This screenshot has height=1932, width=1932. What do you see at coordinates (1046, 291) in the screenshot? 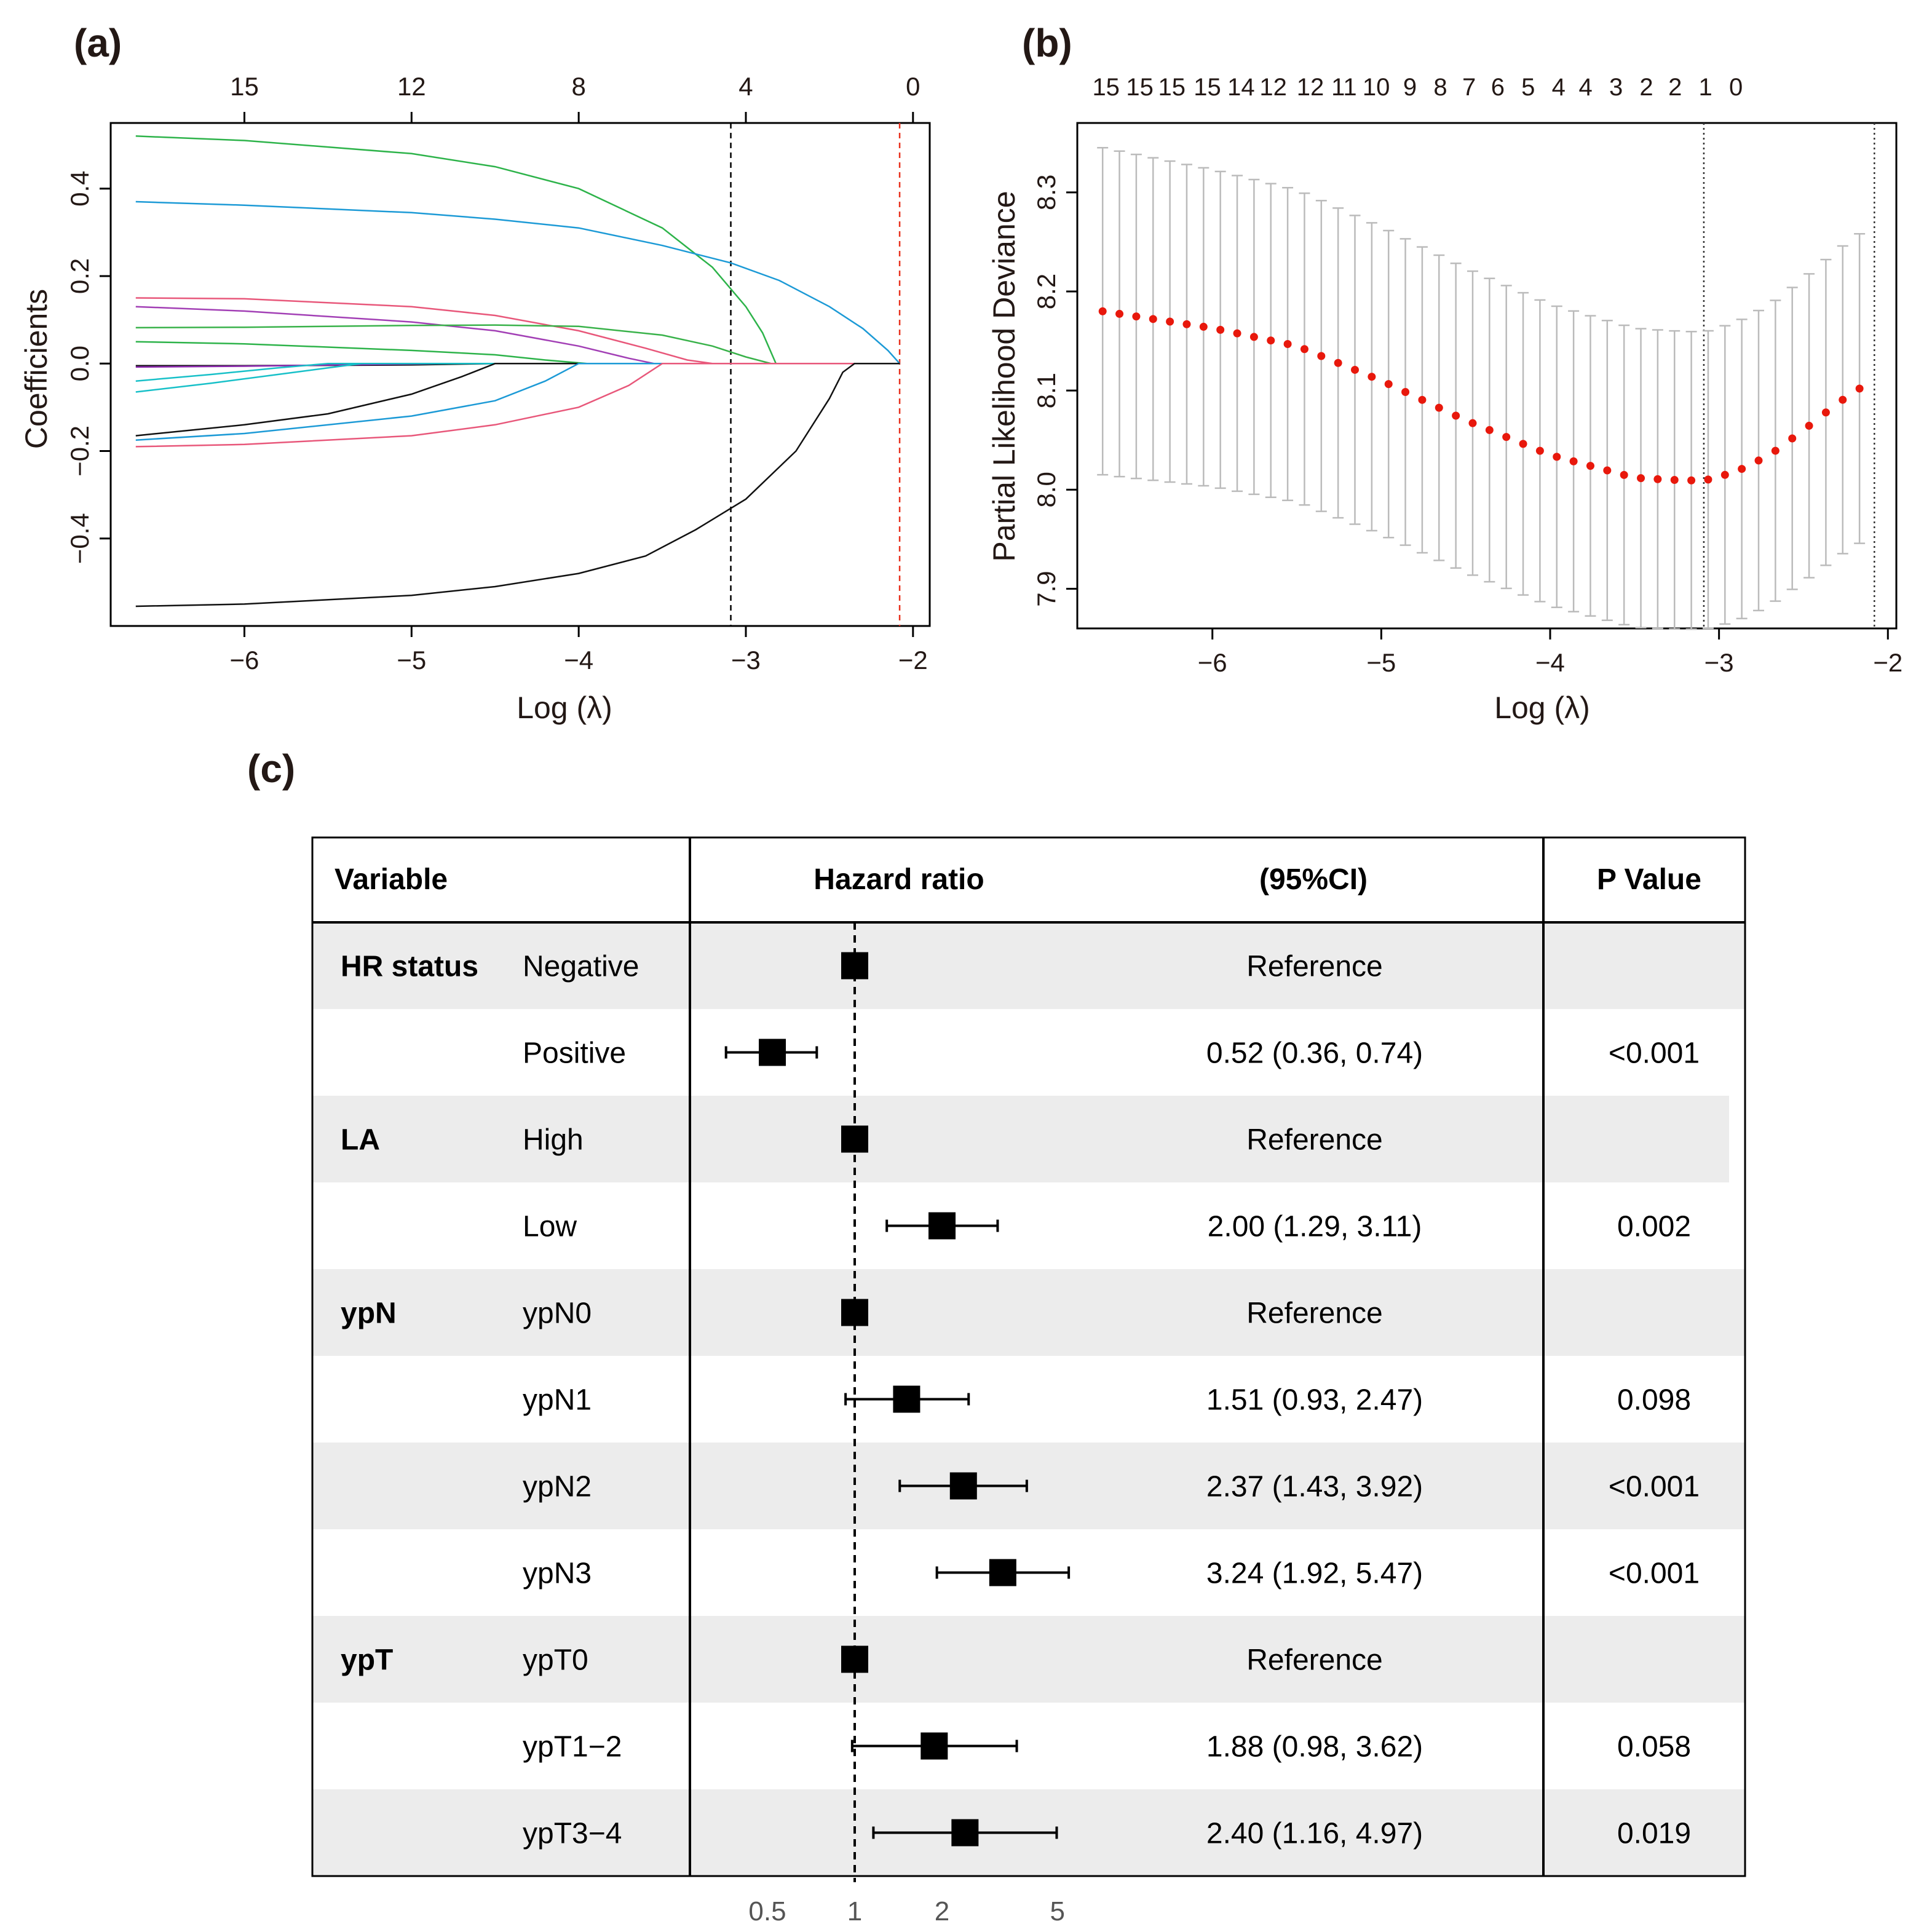
I see `panel-b-y-tick-label: 8.2` at bounding box center [1046, 291].